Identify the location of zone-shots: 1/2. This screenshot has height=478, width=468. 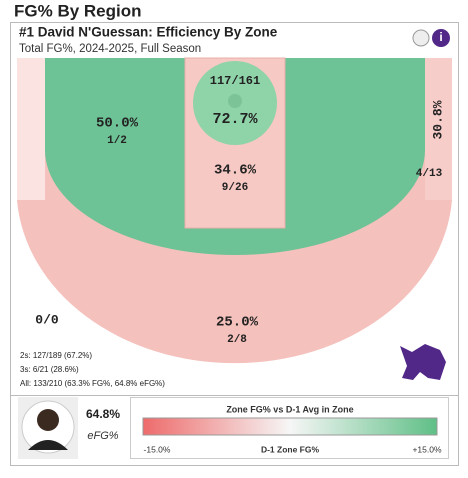
(117, 141).